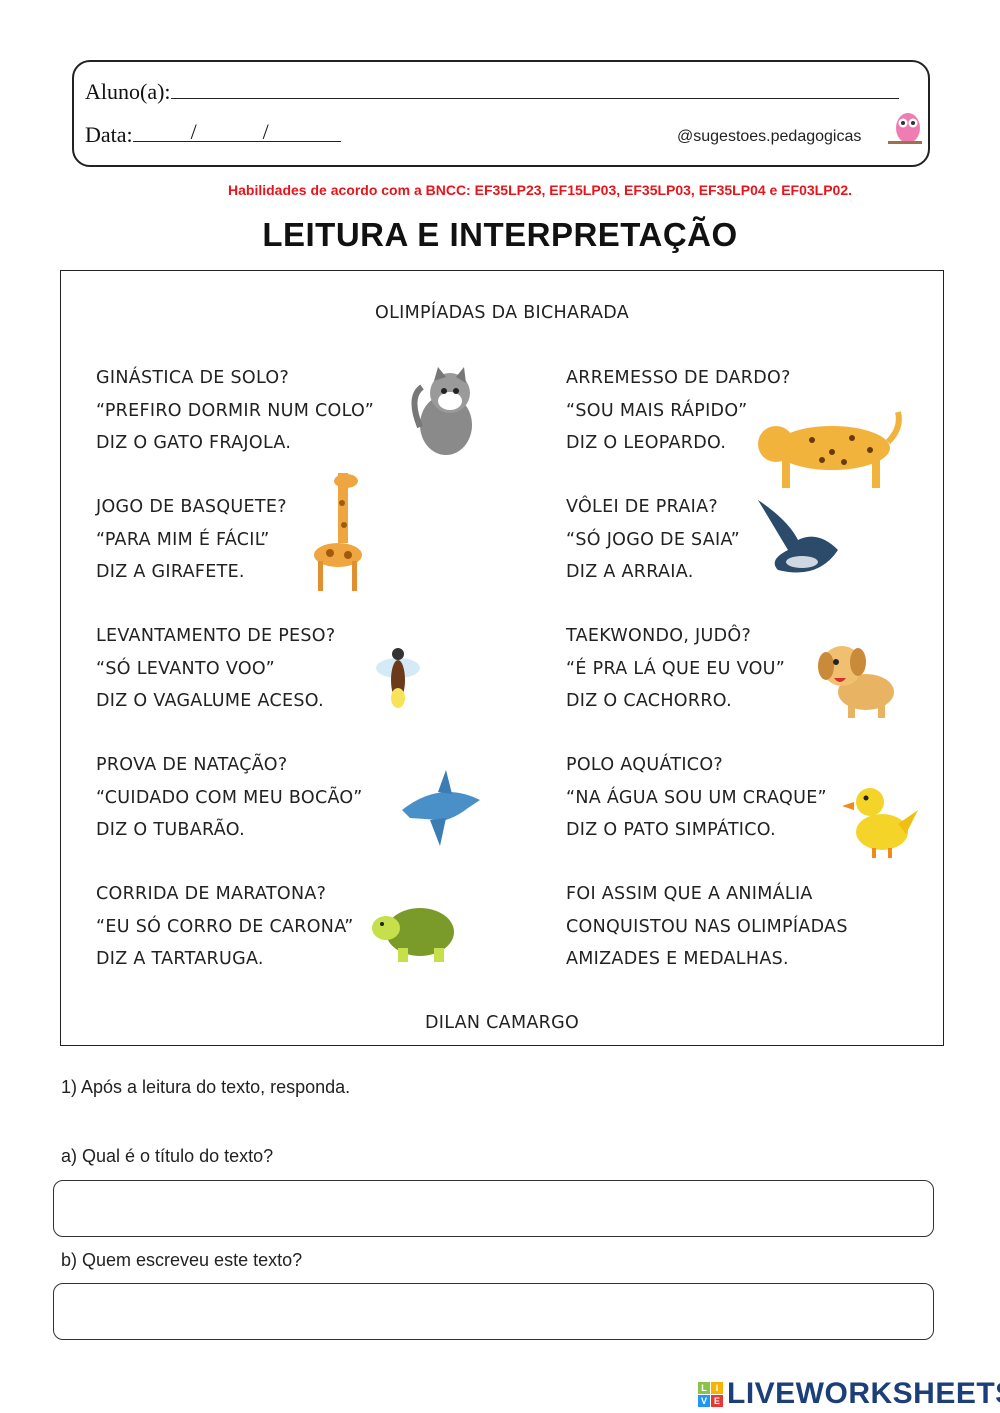  Describe the element at coordinates (210, 701) in the screenshot. I see `poem-line: DIZ O VAGALUME ACESO.` at that location.